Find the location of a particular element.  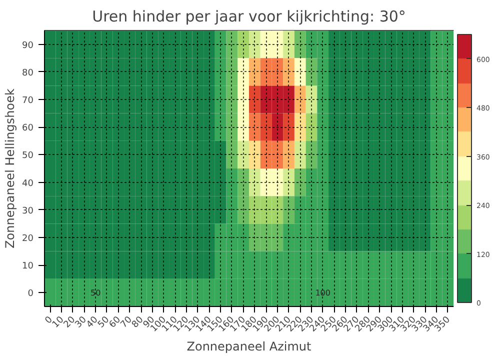

x-axis-title: Zonnepaneel Azimut is located at coordinates (249, 347).